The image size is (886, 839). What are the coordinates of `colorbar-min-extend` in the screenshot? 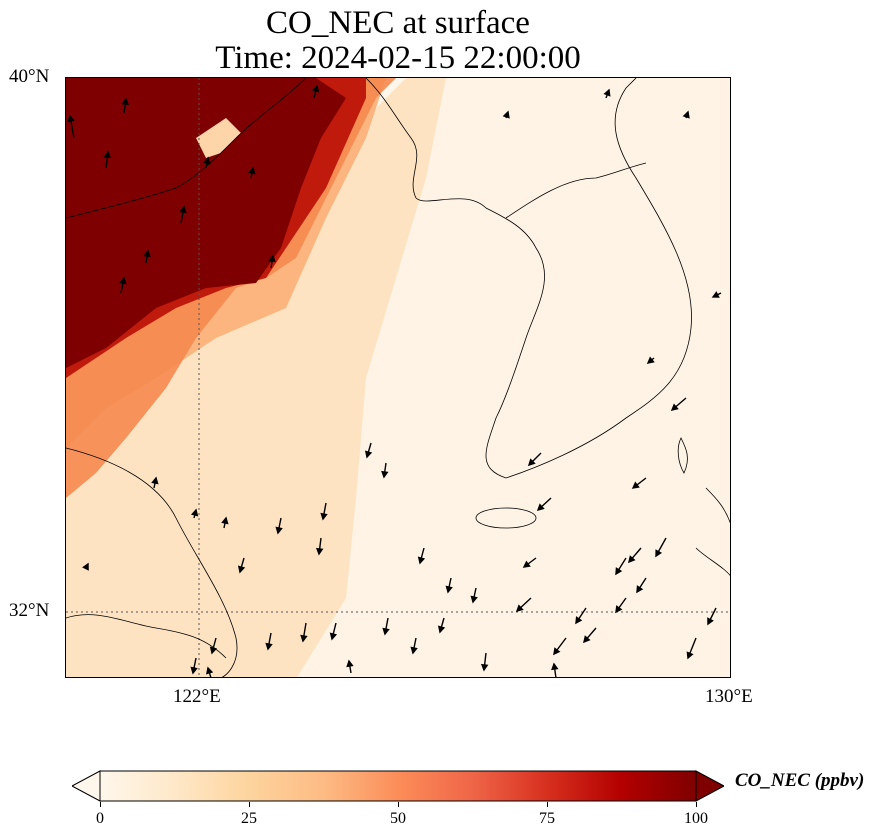 It's located at (86, 786).